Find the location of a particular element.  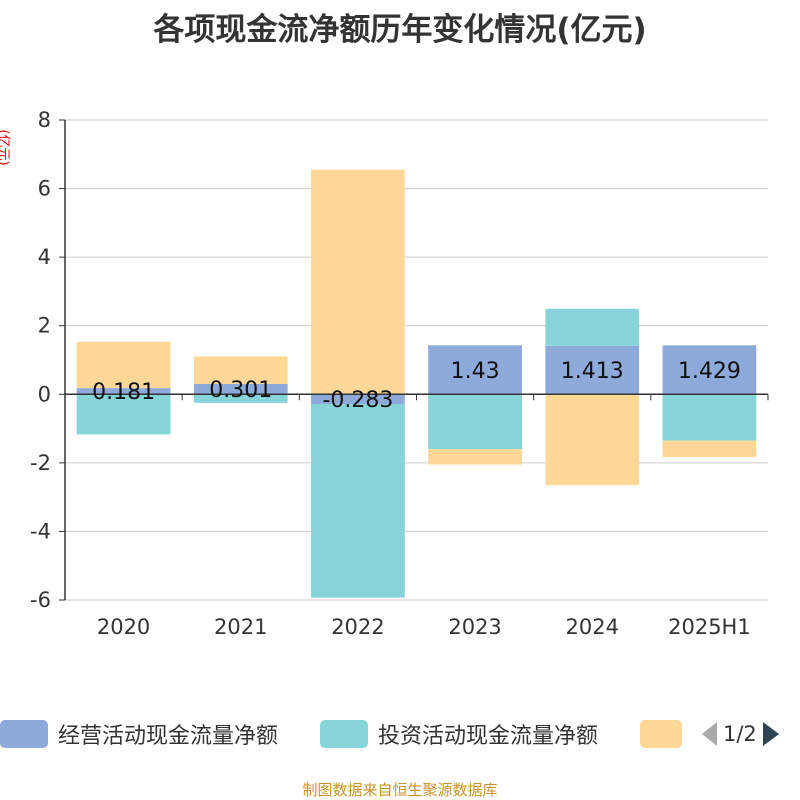

triangle-left-icon is located at coordinates (709, 734).